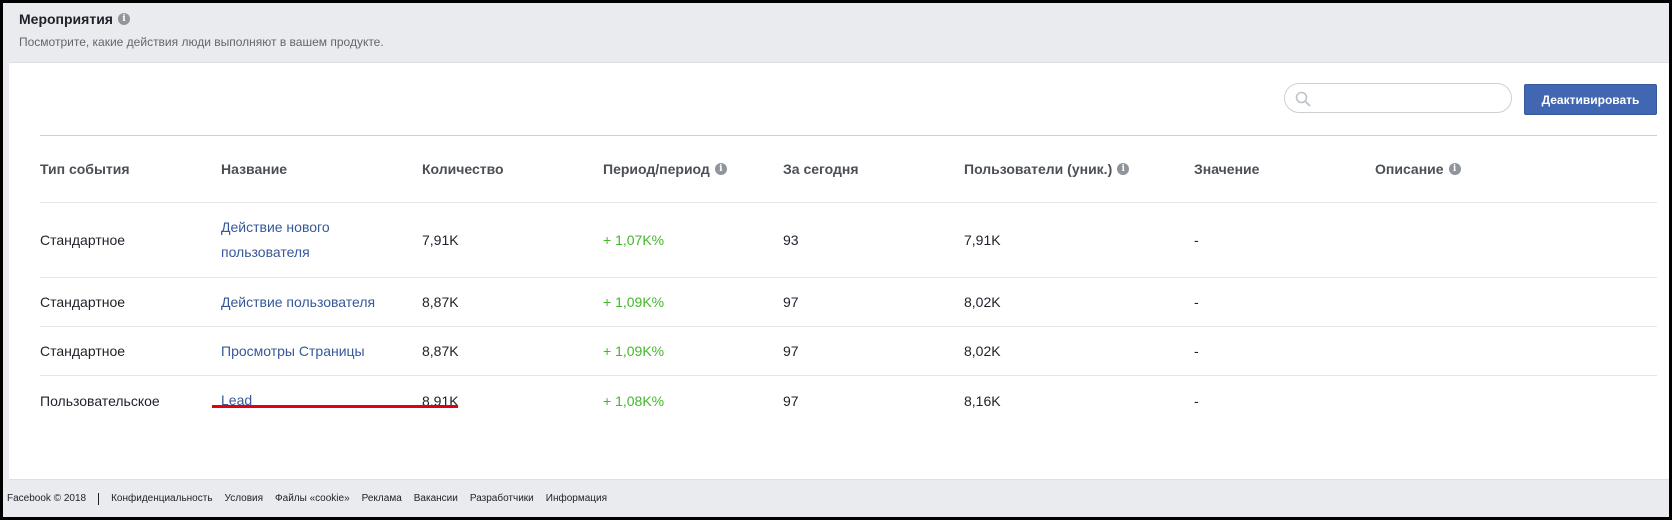  I want to click on footer-divider, so click(99, 498).